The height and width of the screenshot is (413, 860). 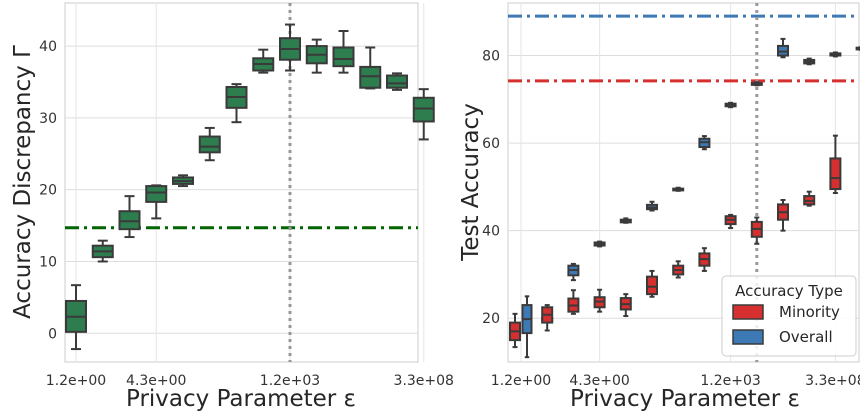 I want to click on right-x-axis-label: Privacy Parameter ε, so click(x=685, y=399).